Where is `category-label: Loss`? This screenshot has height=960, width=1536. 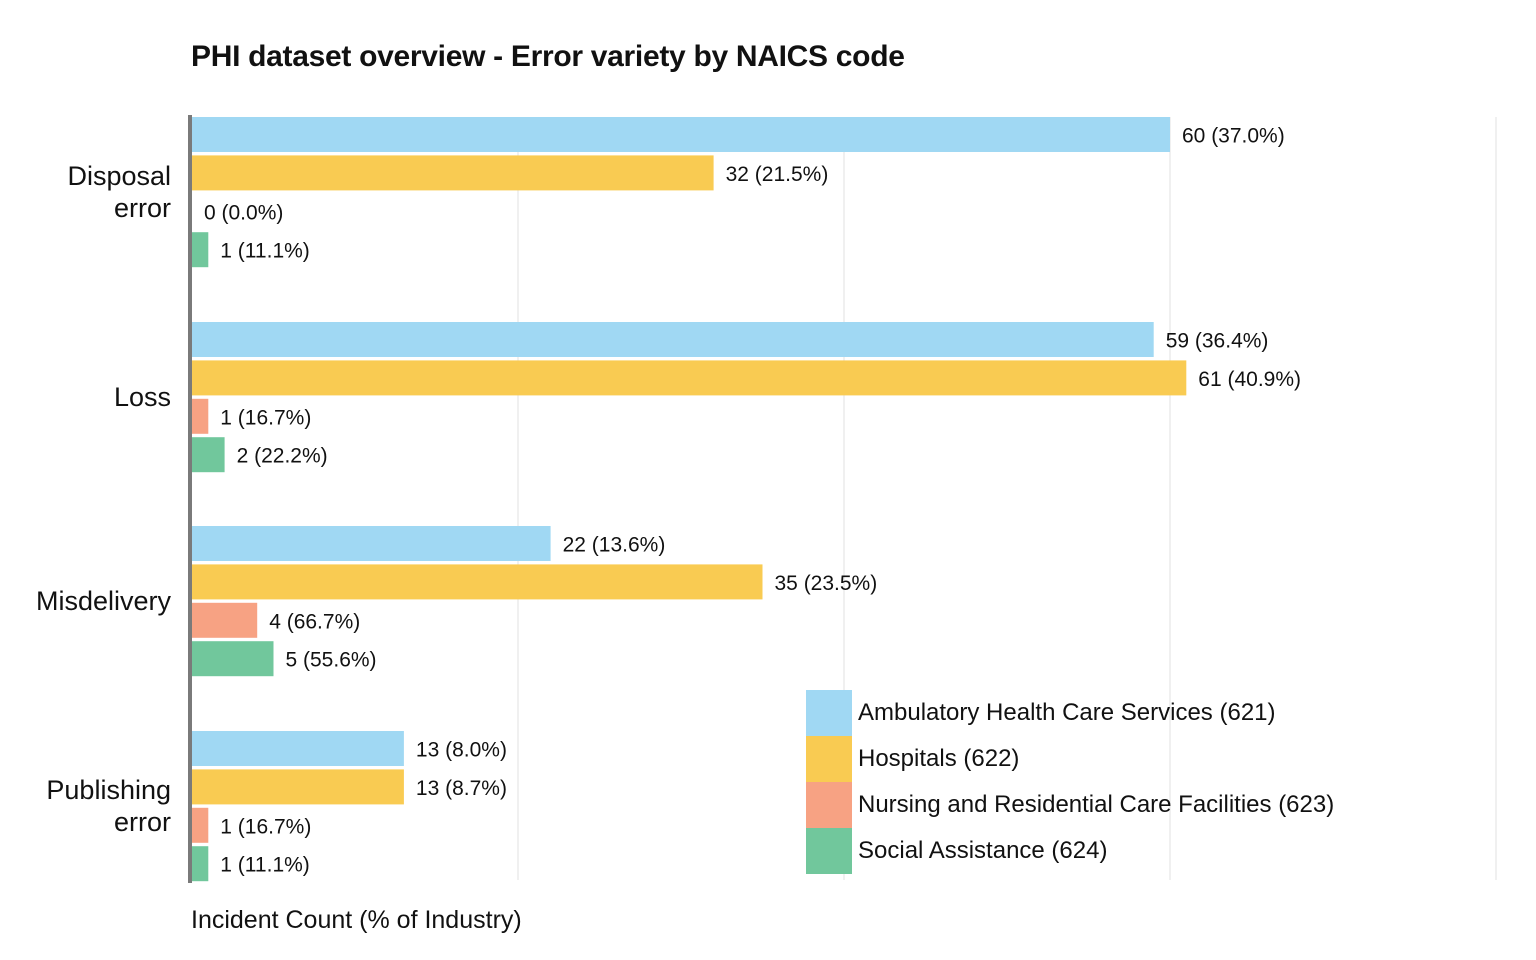
category-label: Loss is located at coordinates (142, 397).